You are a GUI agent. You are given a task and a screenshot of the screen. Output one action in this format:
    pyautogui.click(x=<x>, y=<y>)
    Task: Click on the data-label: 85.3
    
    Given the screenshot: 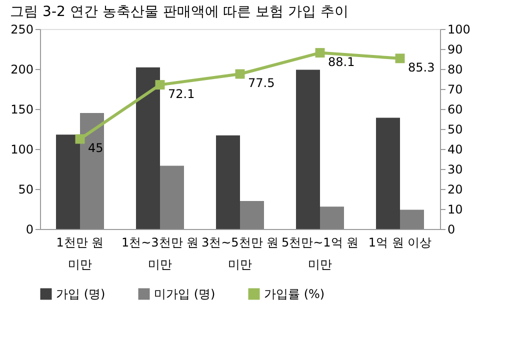 What is the action you would take?
    pyautogui.click(x=421, y=67)
    